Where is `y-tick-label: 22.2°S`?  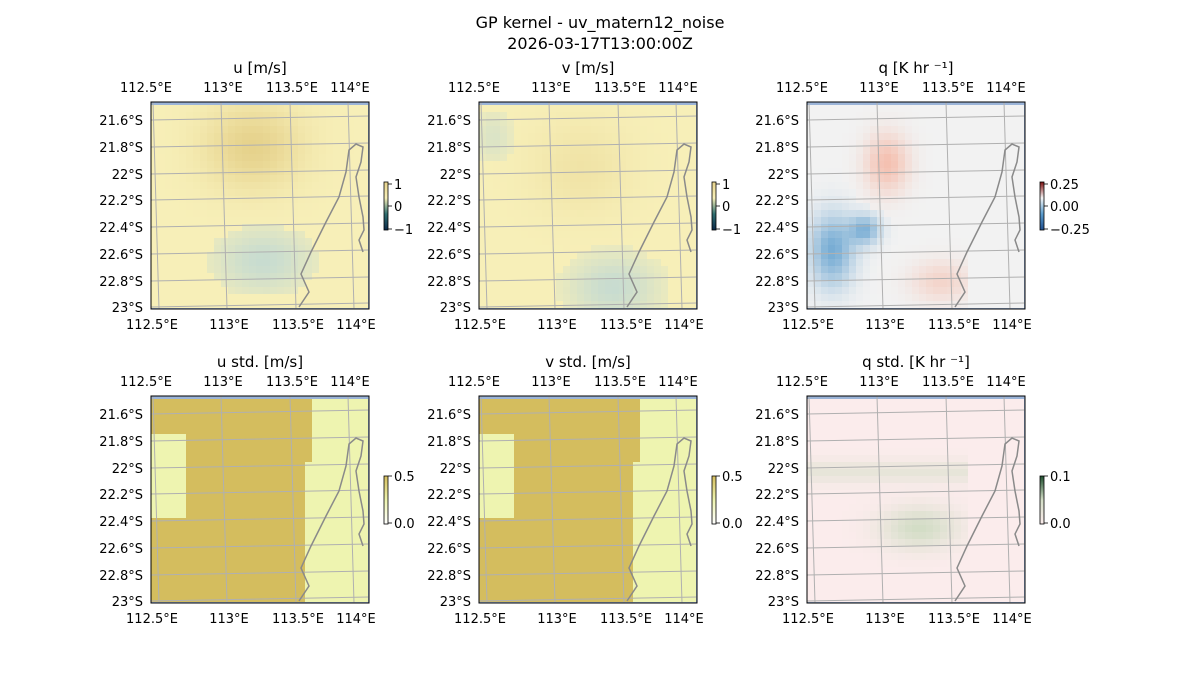 y-tick-label: 22.2°S is located at coordinates (121, 495).